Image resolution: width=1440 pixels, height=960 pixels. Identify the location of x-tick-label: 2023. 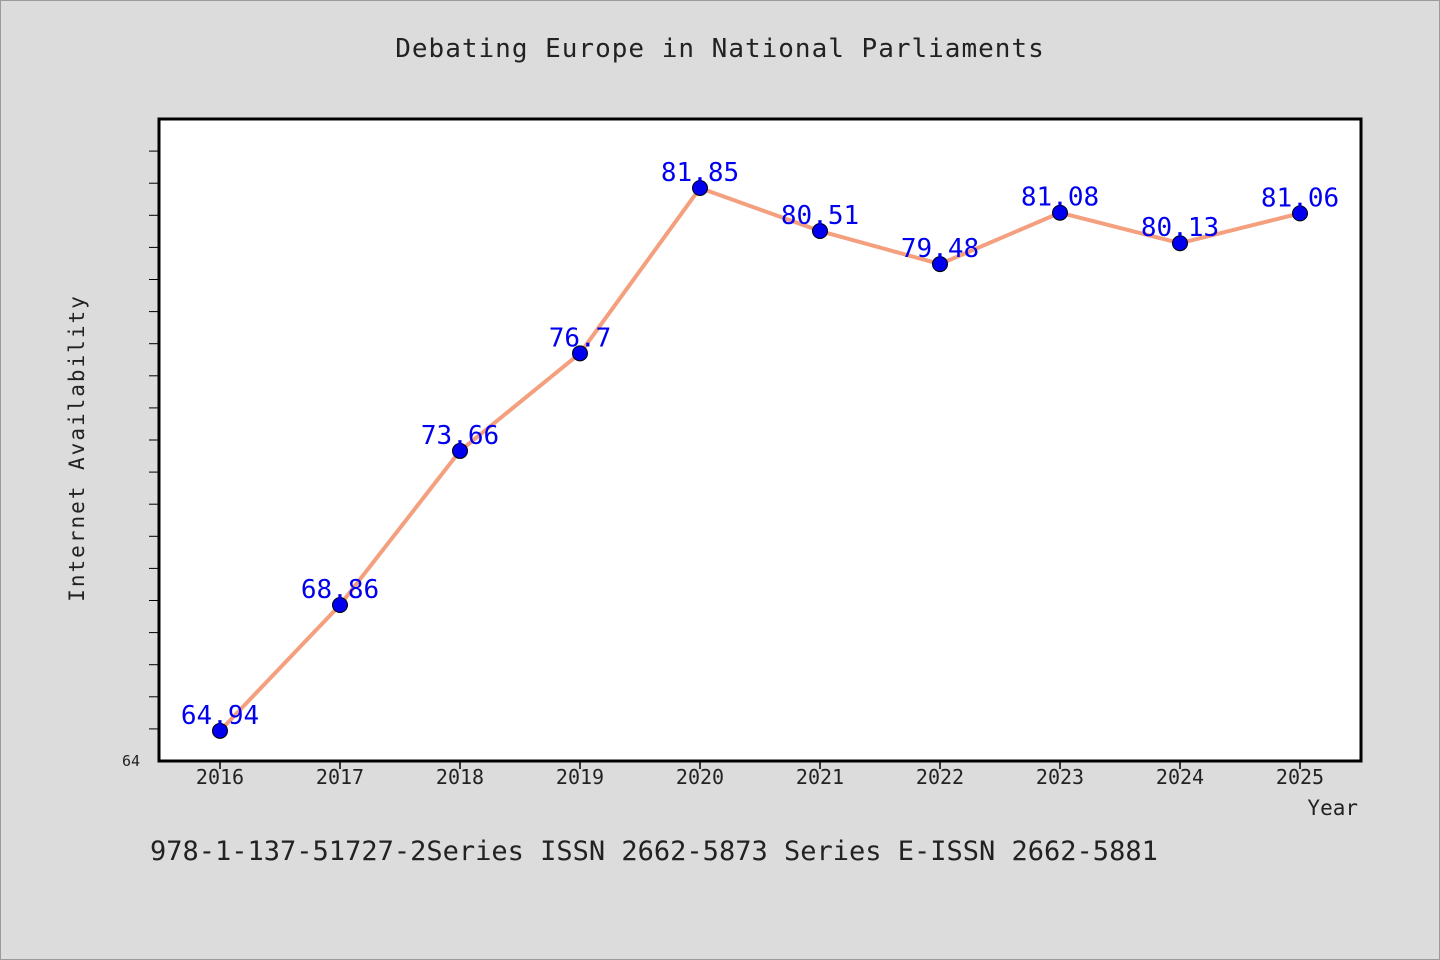
(1060, 777).